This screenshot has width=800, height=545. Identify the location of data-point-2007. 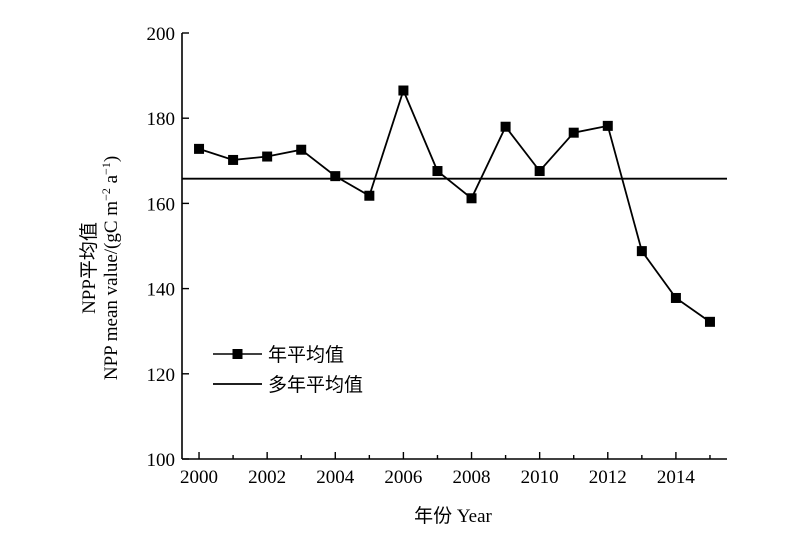
(437, 171).